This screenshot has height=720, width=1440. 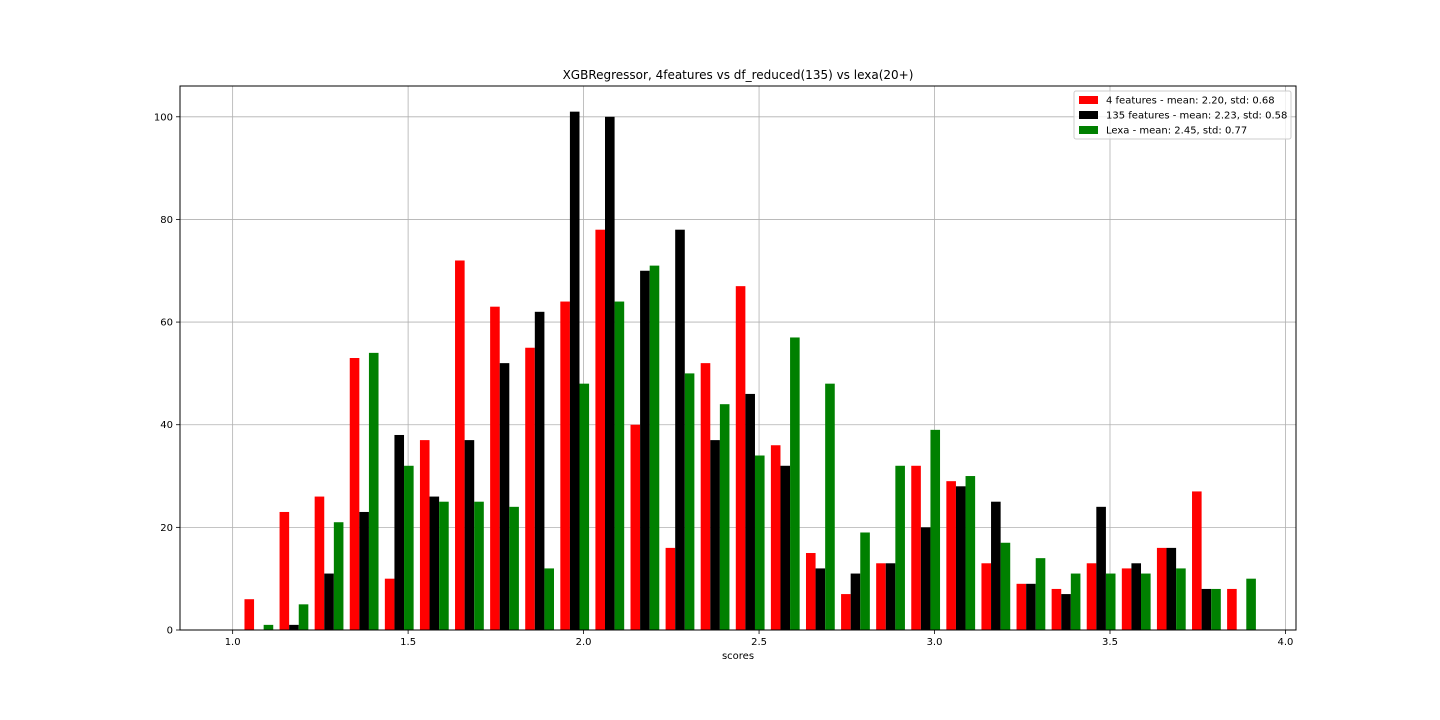 I want to click on legend-box, so click(x=1182, y=115).